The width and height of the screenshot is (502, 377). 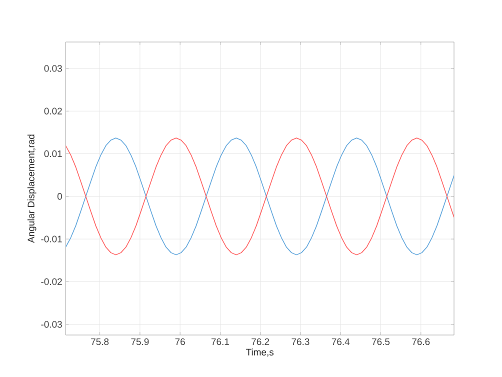 I want to click on y-tick-label: 0.02, so click(x=53, y=111).